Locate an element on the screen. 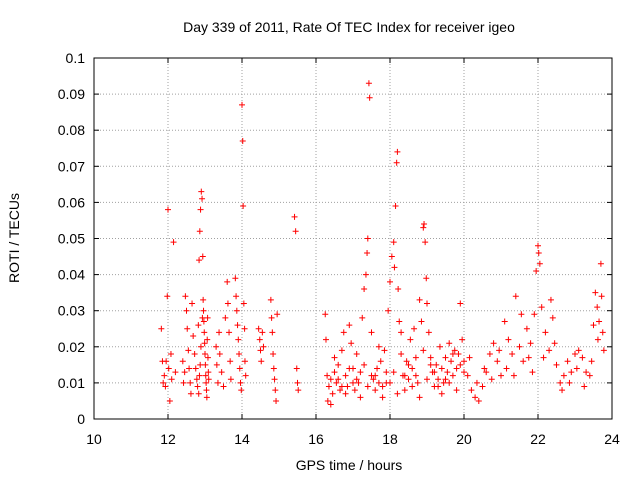 This screenshot has height=480, width=640. y-tick-label: 0.07 is located at coordinates (71, 166).